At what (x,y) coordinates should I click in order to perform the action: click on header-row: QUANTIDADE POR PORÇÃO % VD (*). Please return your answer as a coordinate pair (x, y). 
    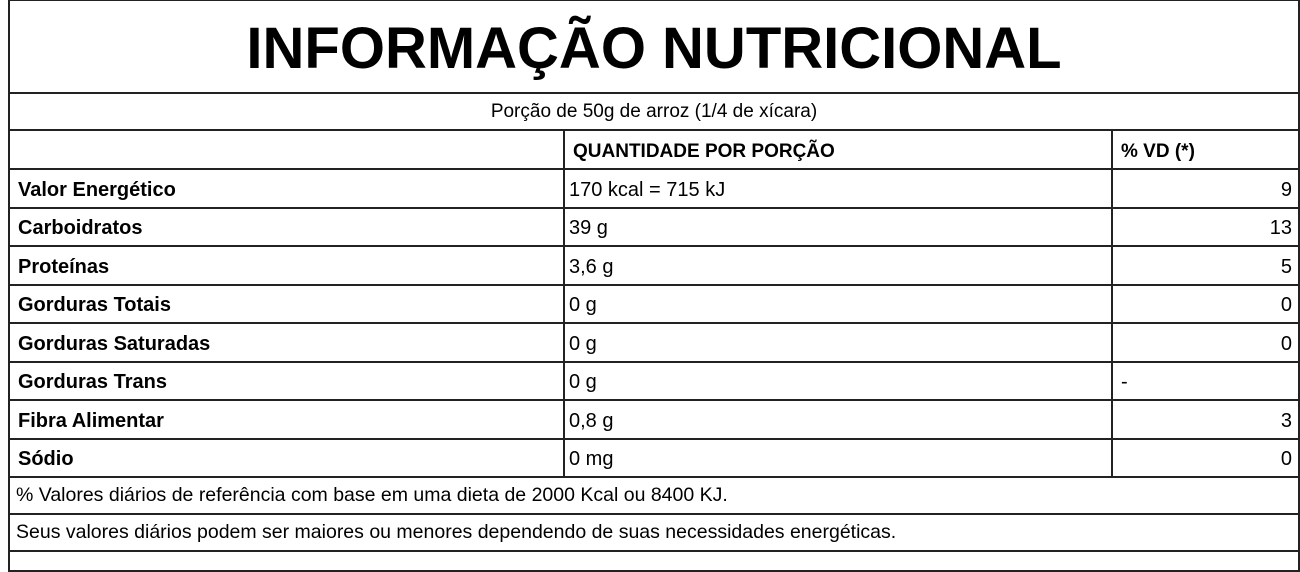
    Looking at the image, I should click on (654, 149).